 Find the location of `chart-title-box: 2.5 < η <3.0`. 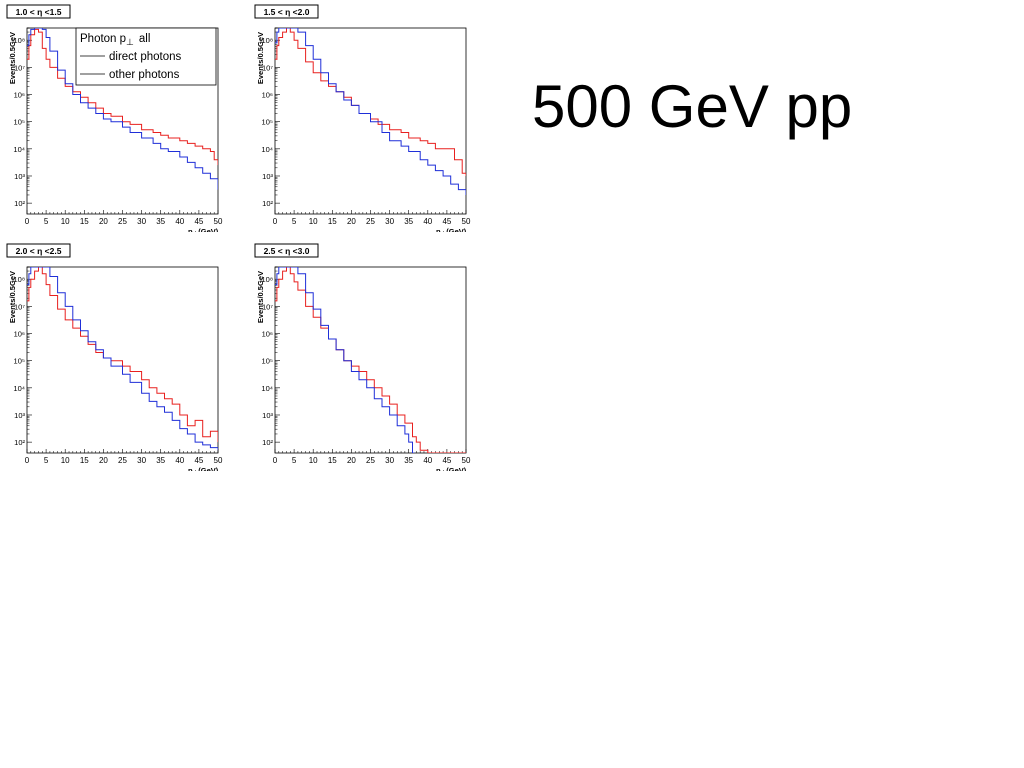

chart-title-box: 2.5 < η <3.0 is located at coordinates (286, 250).